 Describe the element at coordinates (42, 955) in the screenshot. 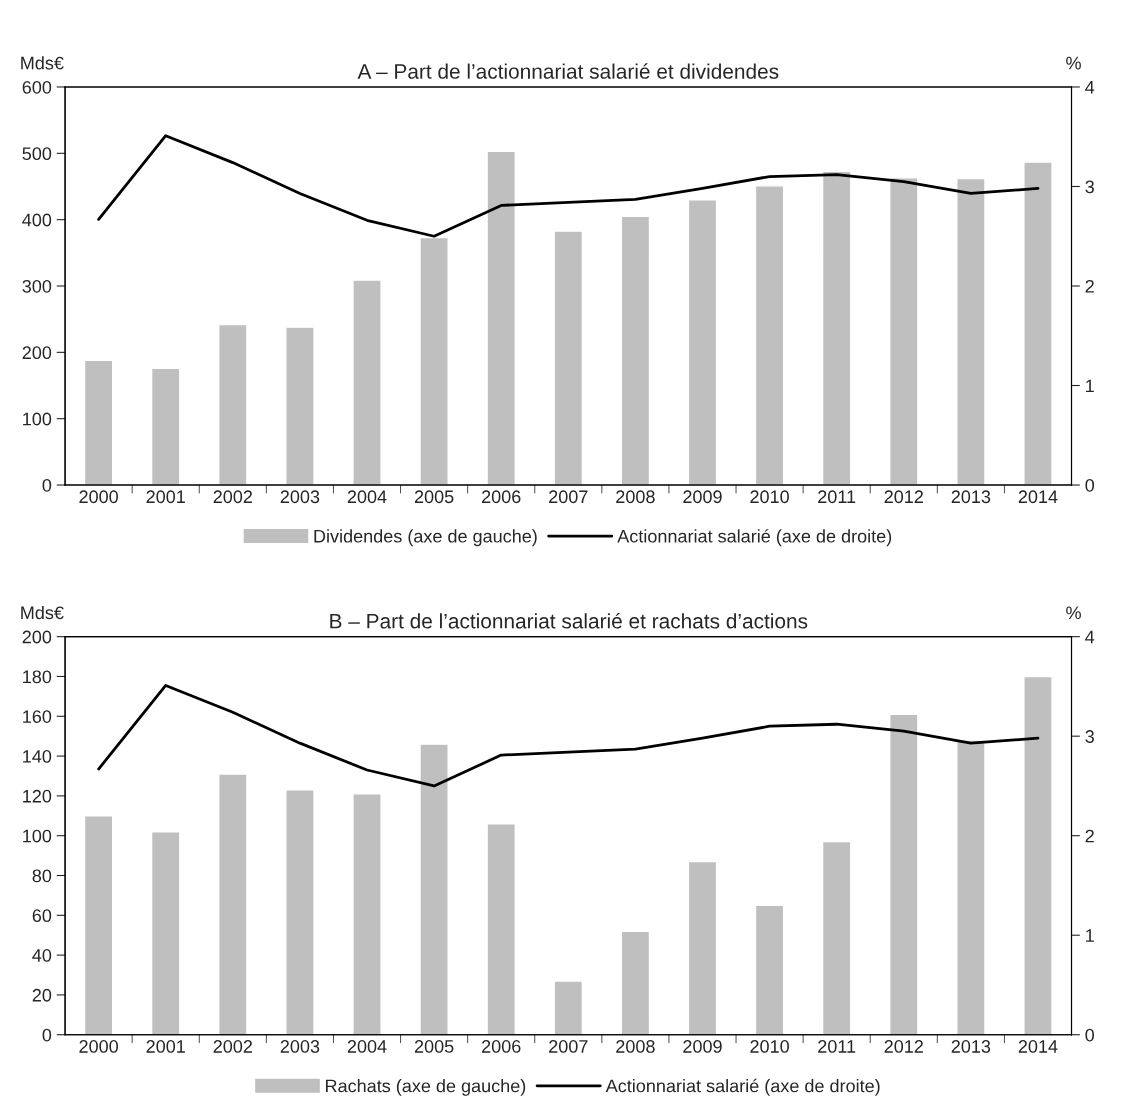

I see `y-tick-label: 40` at that location.